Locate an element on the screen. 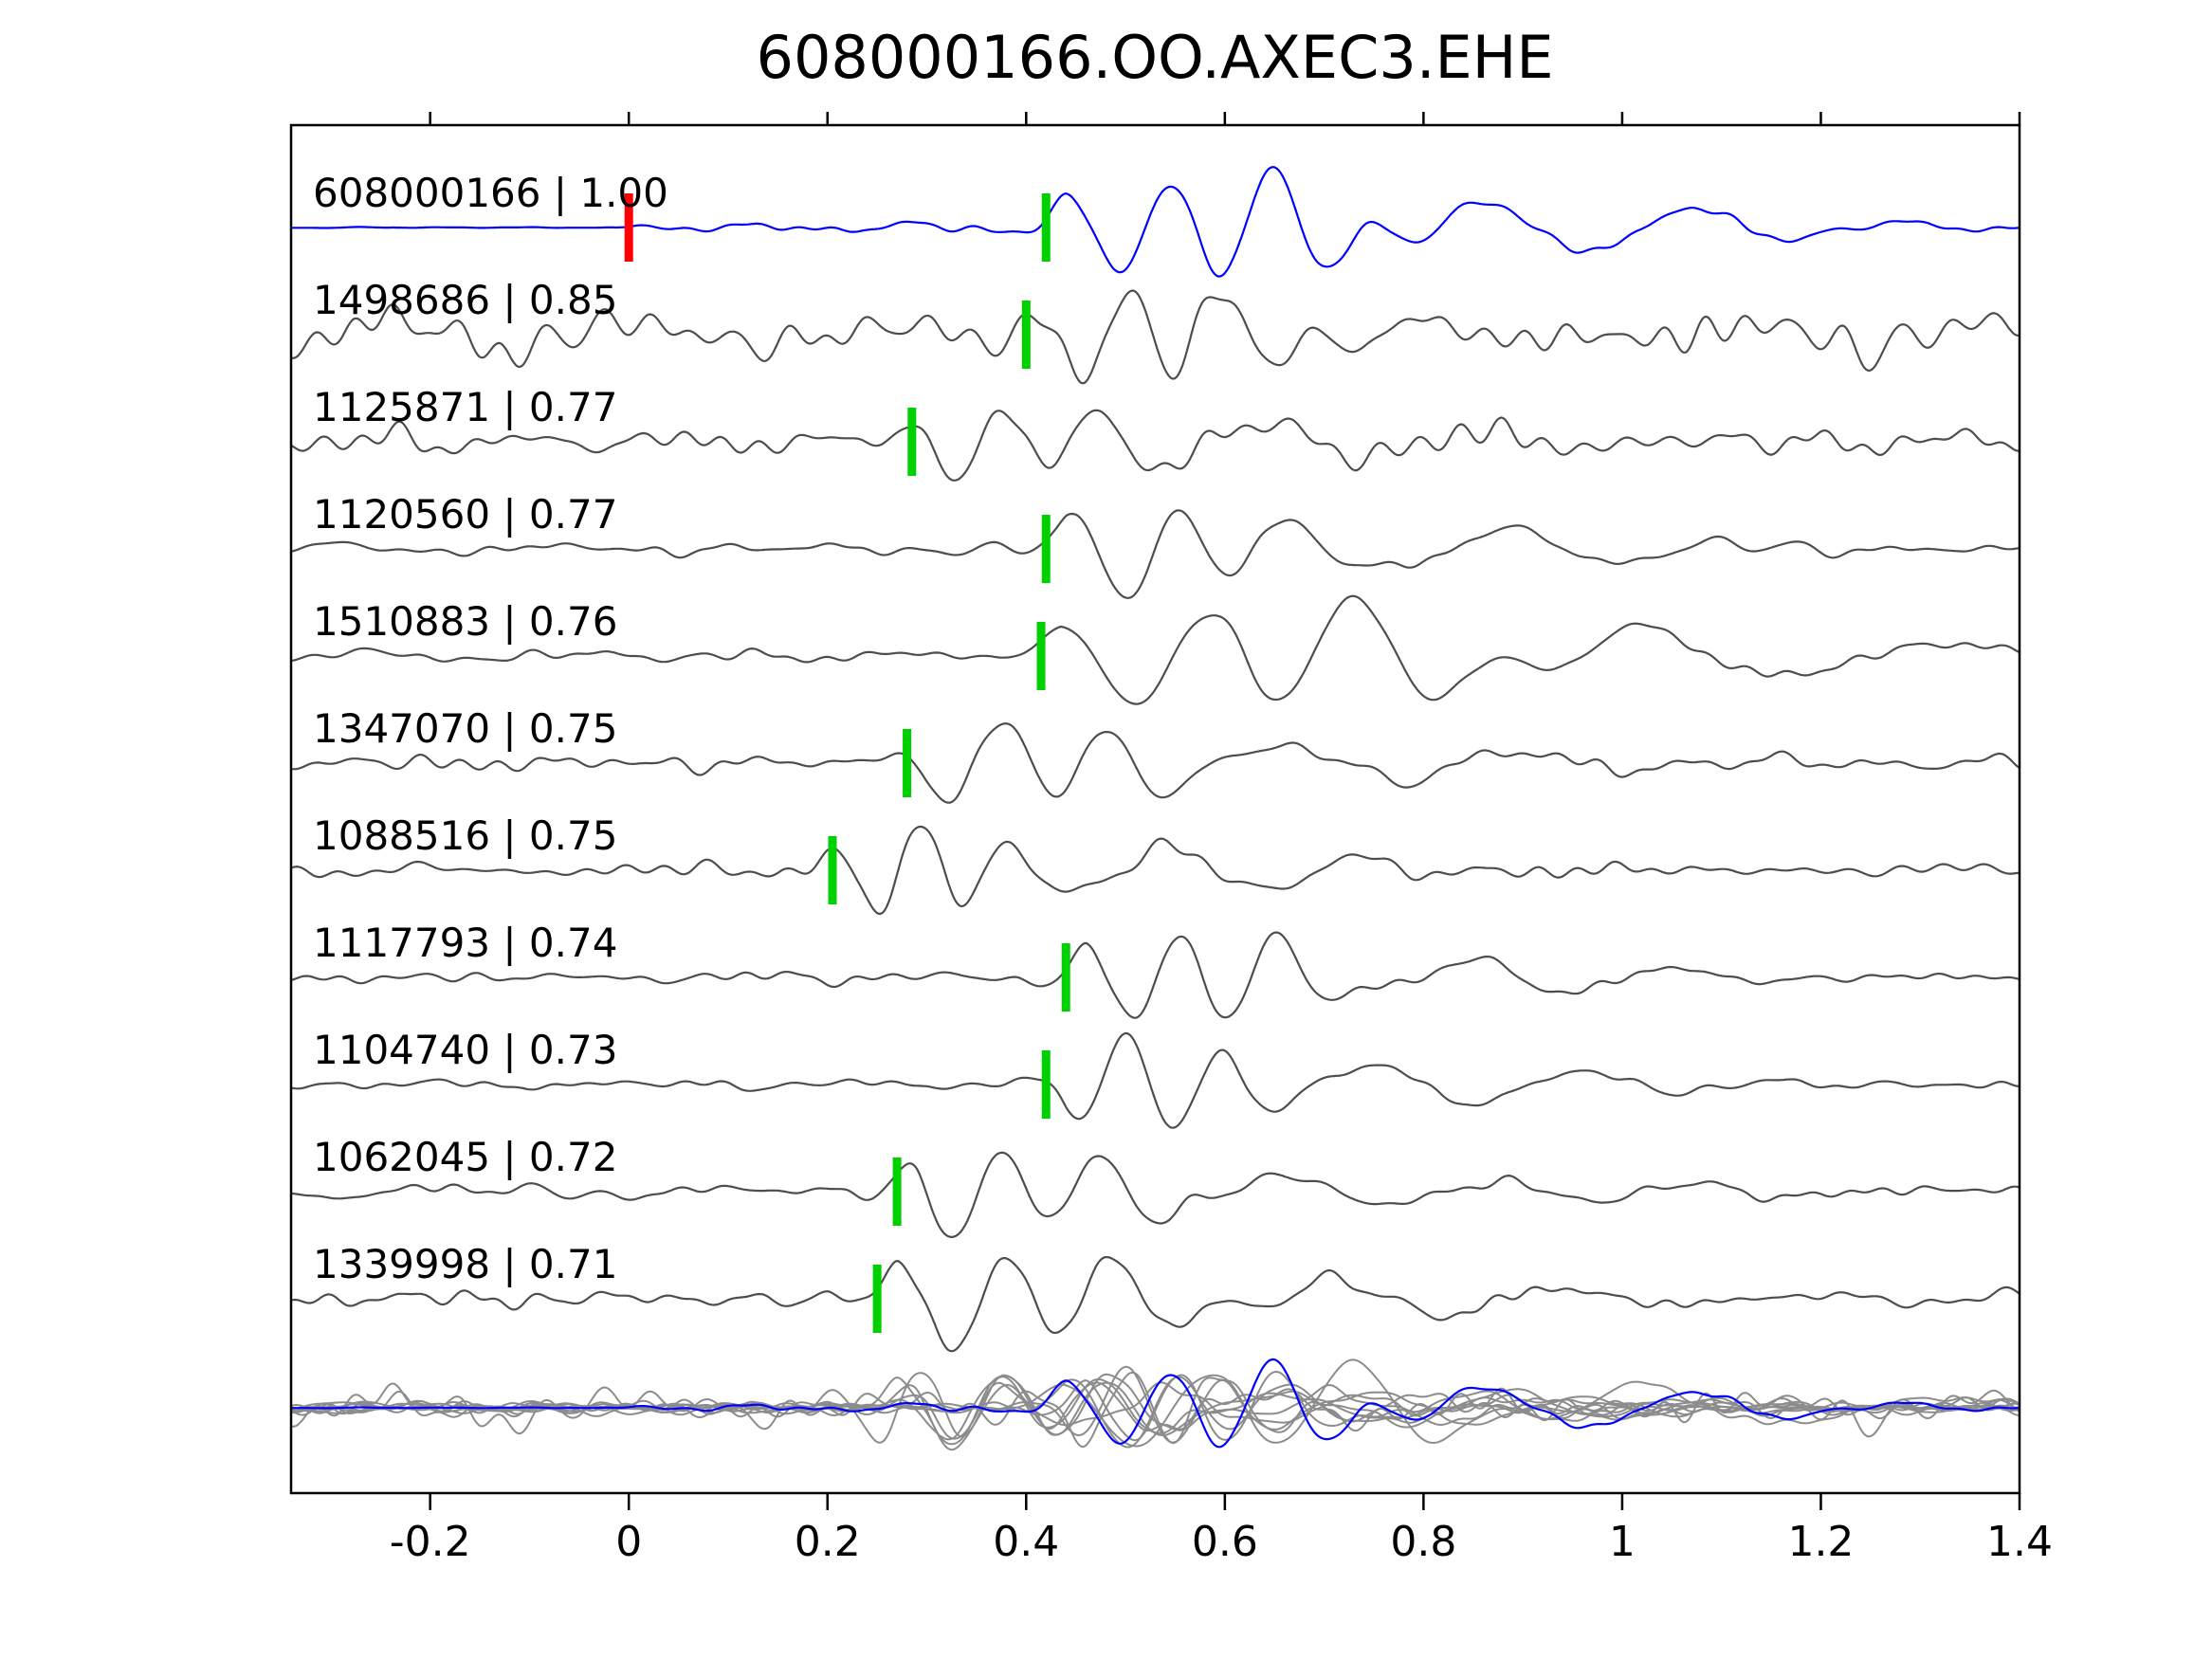  x-tick-label: 0 is located at coordinates (628, 1542).